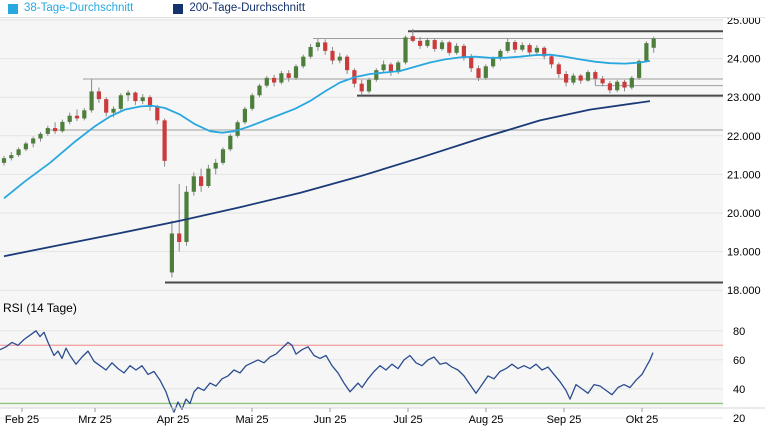 Image resolution: width=765 pixels, height=430 pixels. I want to click on svg-text: Aug 25, so click(486, 420).